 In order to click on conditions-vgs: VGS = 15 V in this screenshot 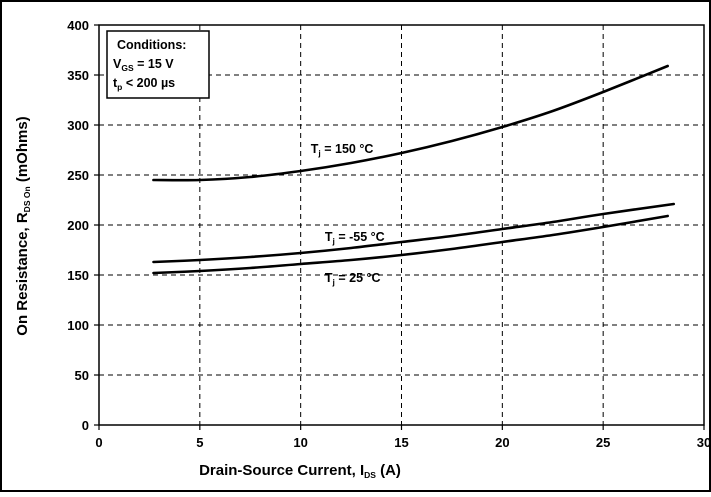, I will do `click(143, 65)`.